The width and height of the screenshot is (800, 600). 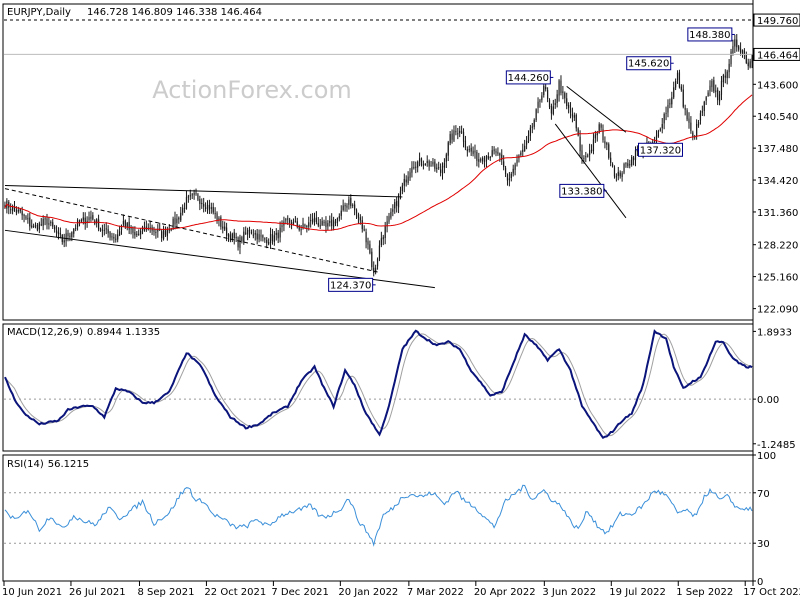 What do you see at coordinates (435, 592) in the screenshot?
I see `x-tick-label: 7 Mar 2022` at bounding box center [435, 592].